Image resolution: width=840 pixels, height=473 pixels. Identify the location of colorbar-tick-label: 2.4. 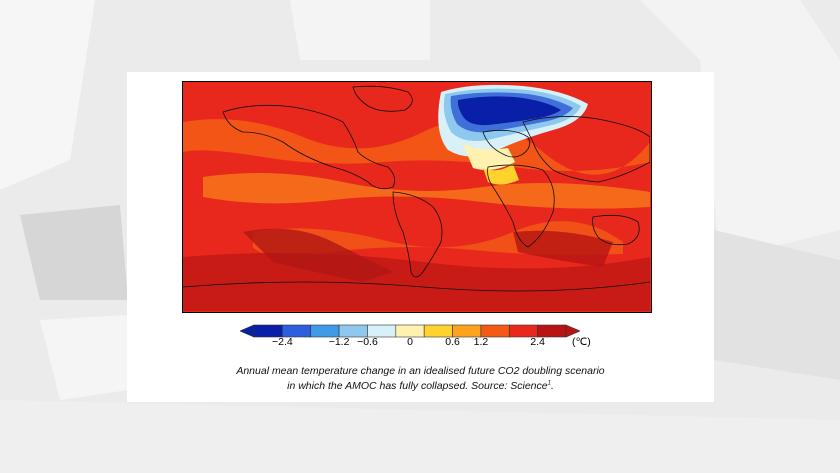
(537, 342).